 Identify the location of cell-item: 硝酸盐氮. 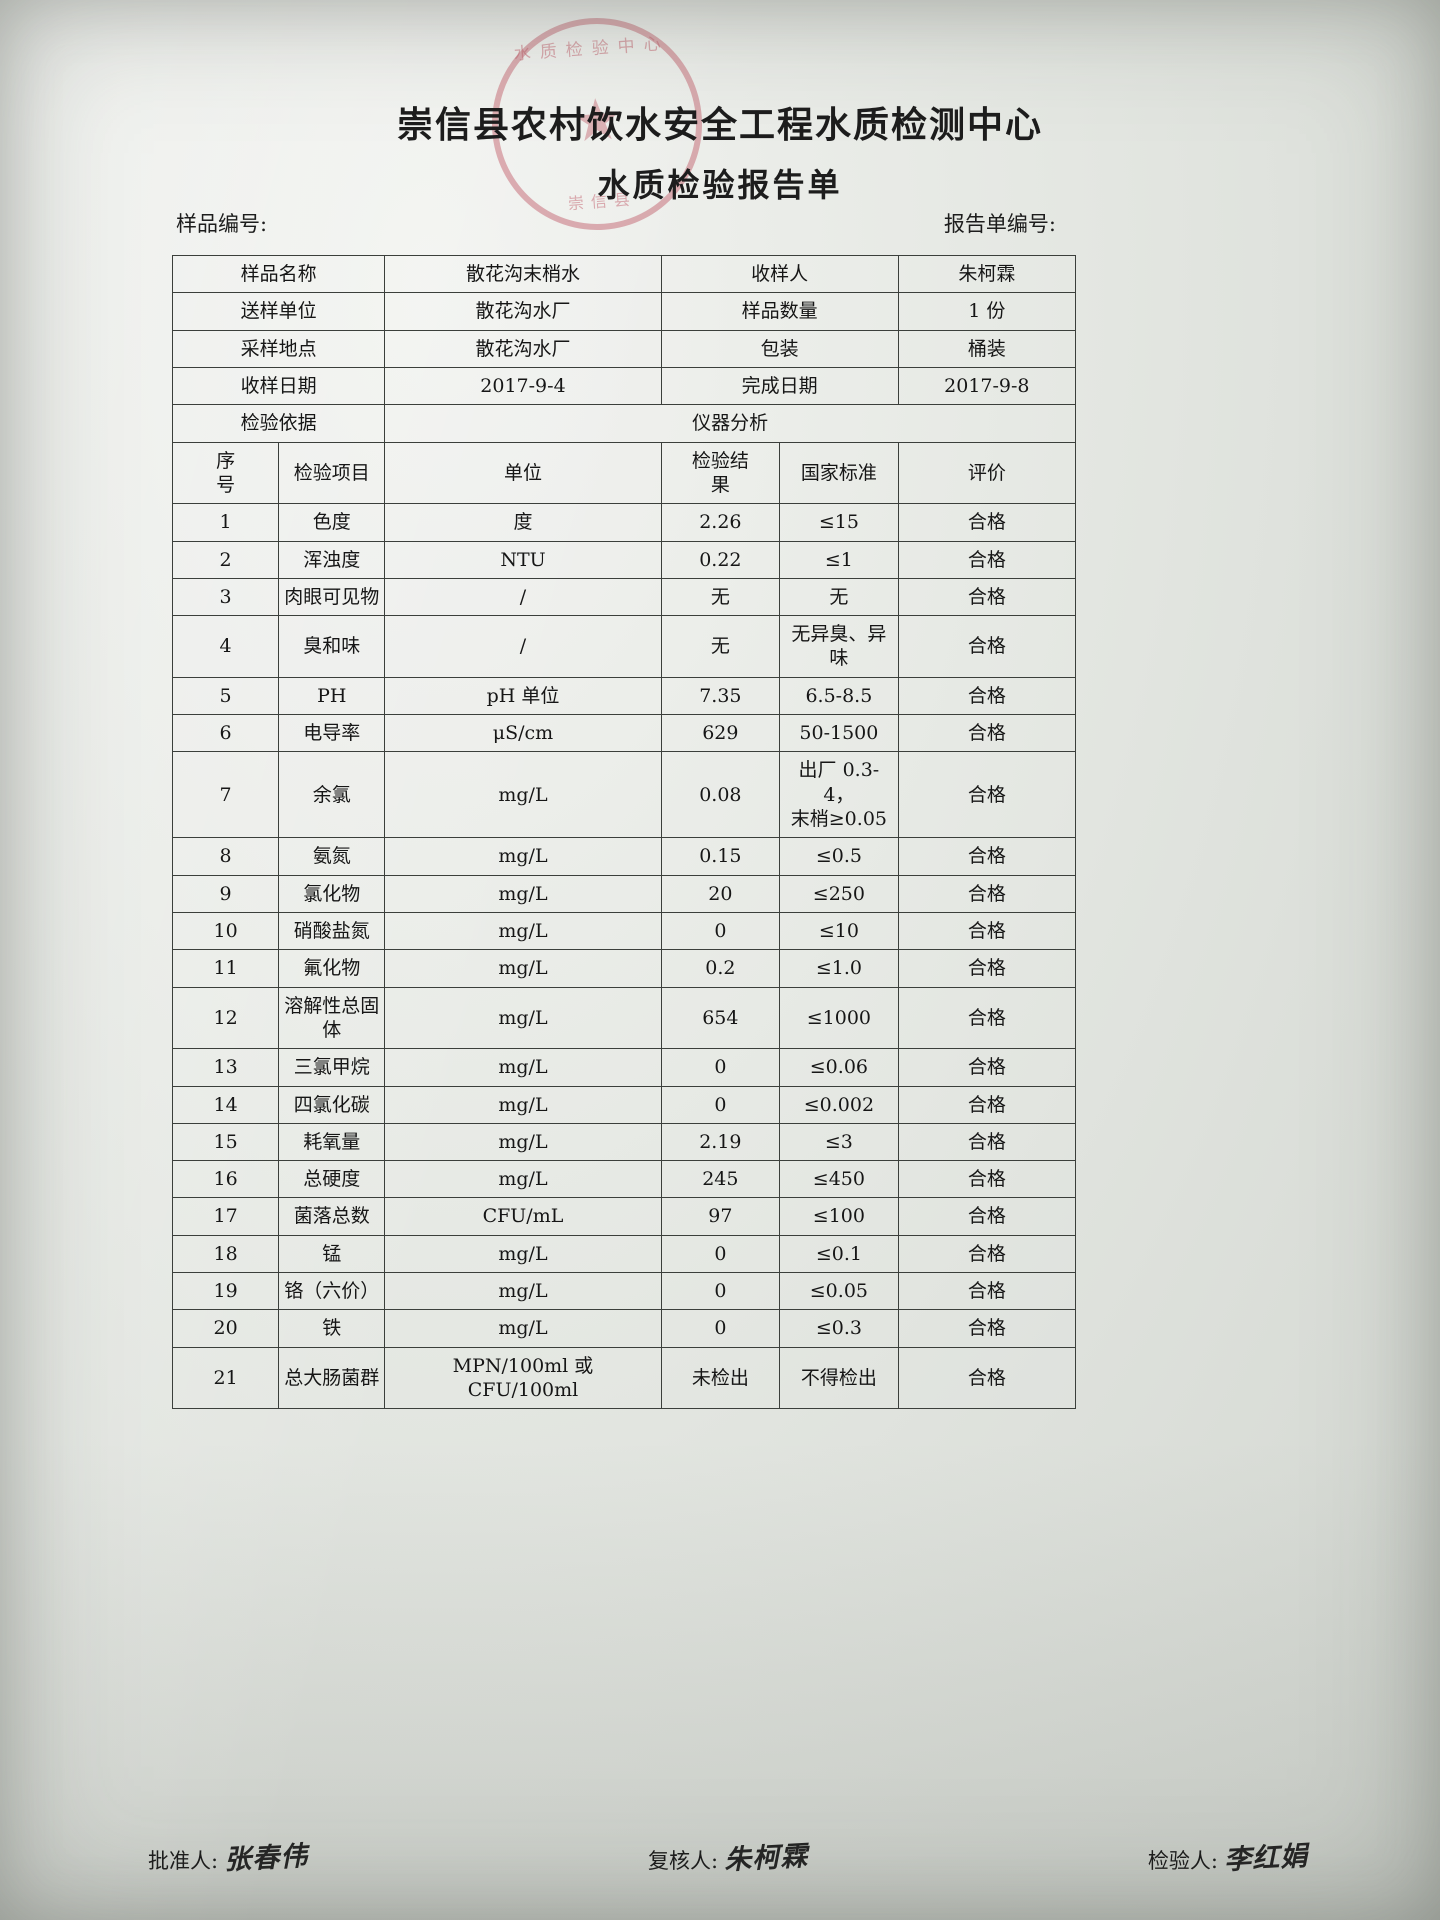
(332, 931).